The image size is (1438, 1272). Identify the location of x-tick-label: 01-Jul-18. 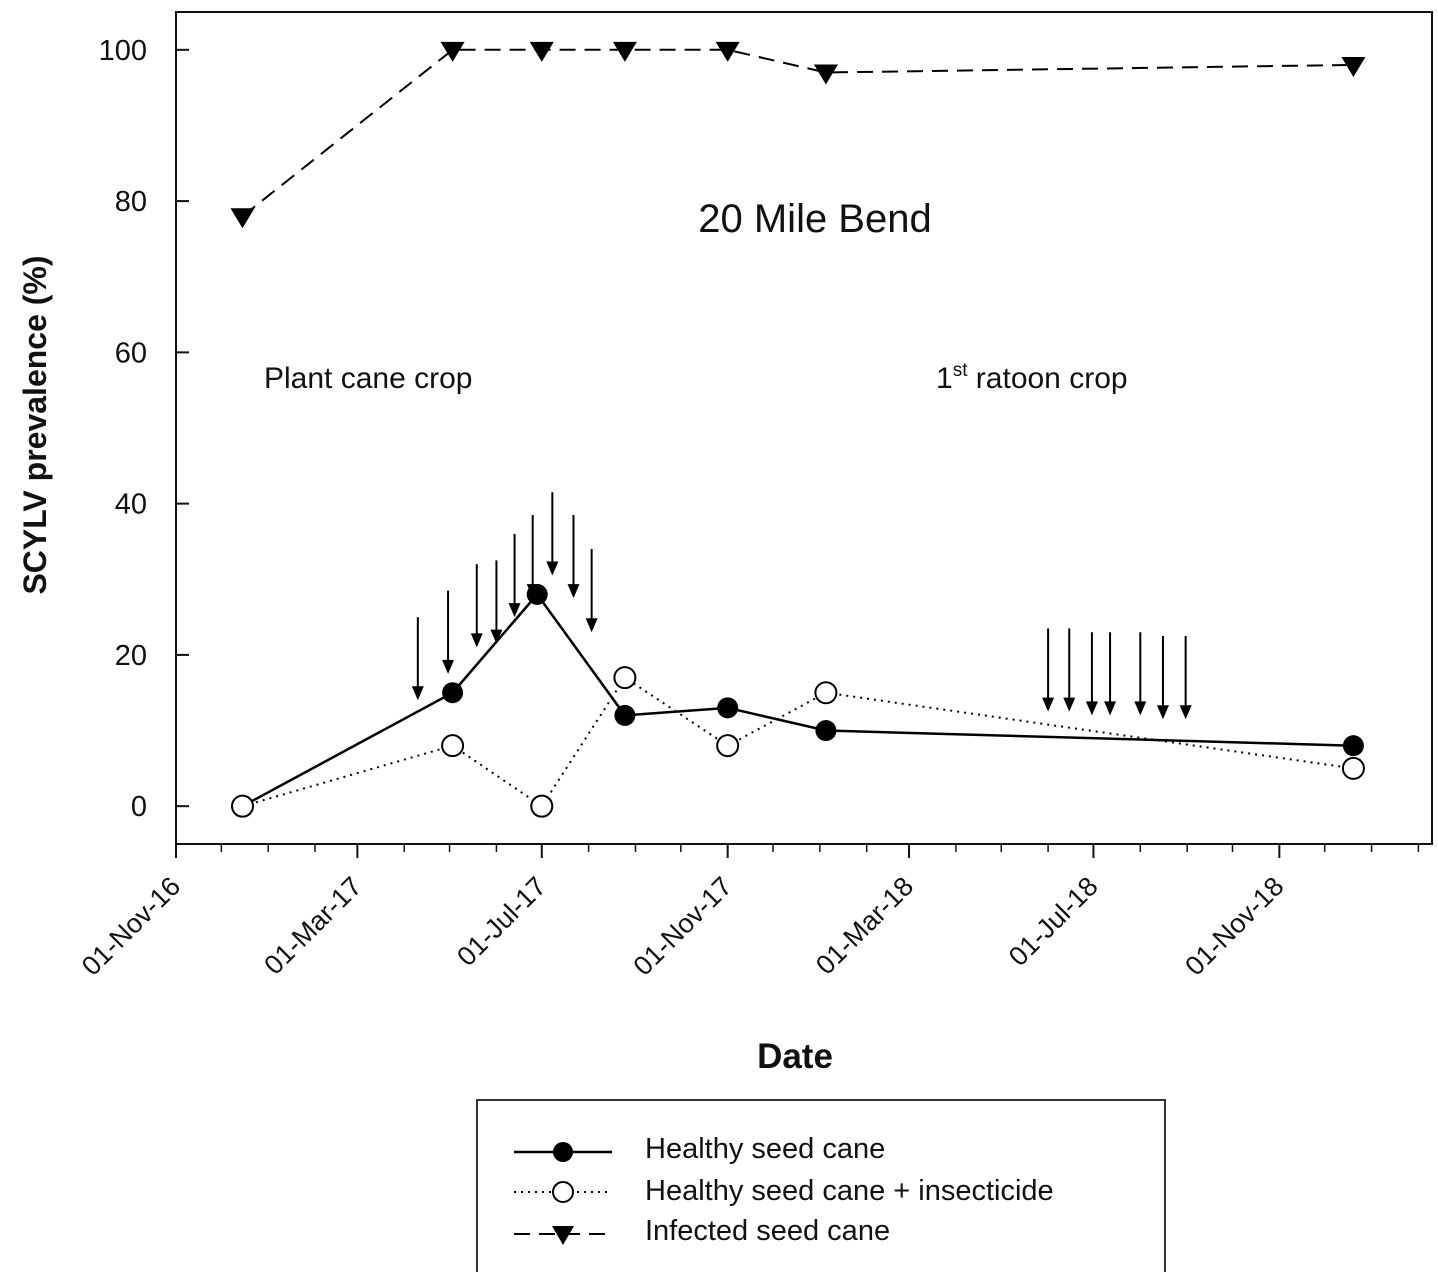
(1053, 921).